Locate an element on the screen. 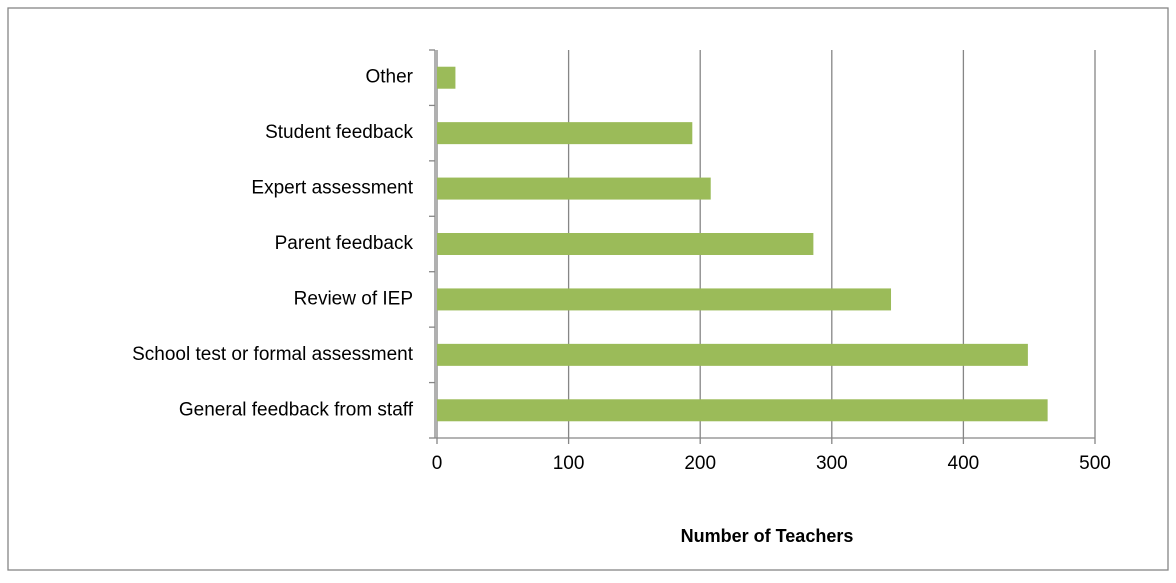  y-tick-label: Parent feedback is located at coordinates (344, 243).